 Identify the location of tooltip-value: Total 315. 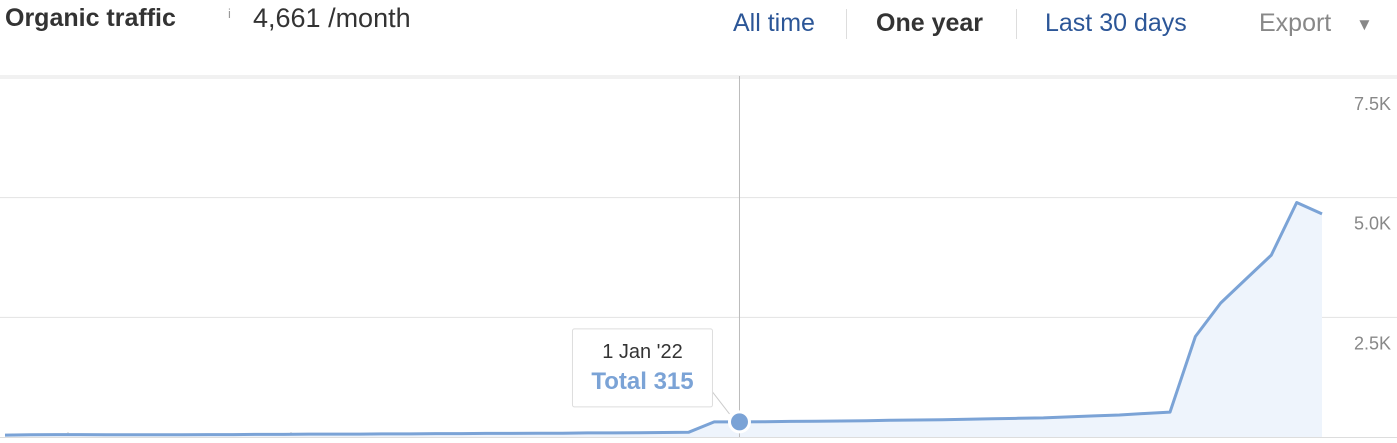
(642, 381).